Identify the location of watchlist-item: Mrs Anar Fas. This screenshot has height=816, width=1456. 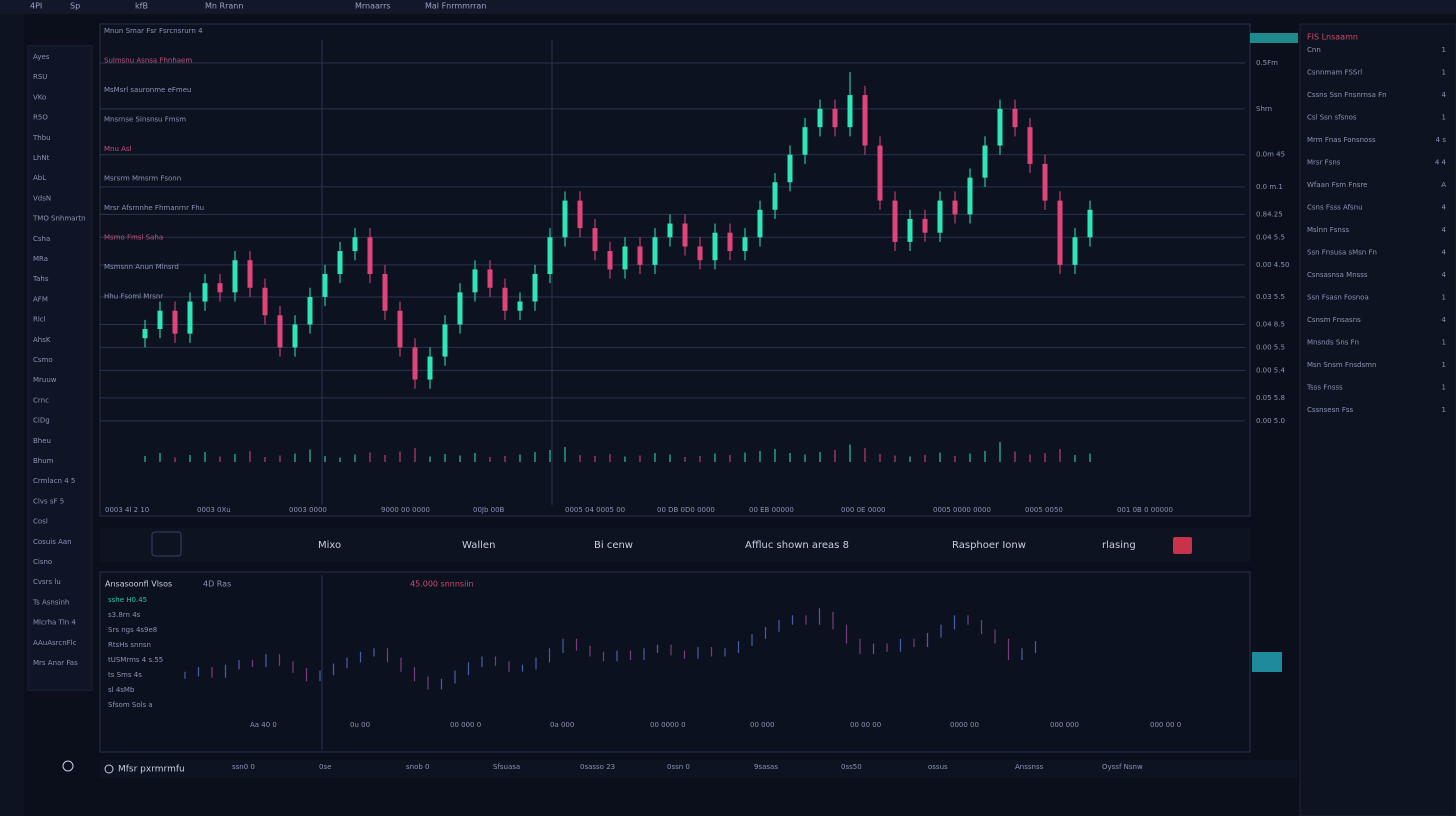
(55, 663).